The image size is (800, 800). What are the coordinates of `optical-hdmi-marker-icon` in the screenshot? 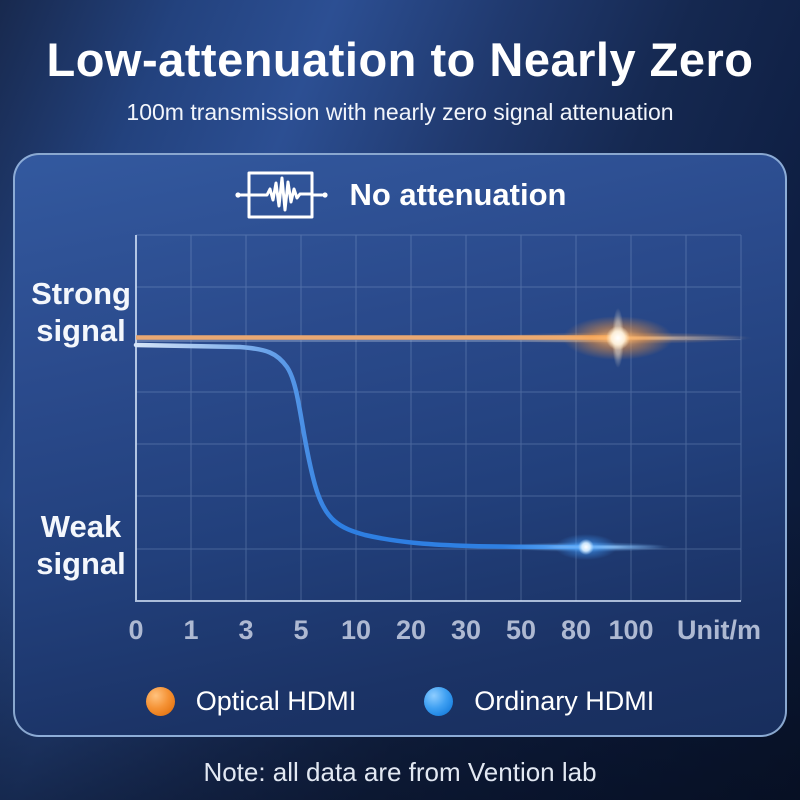 It's located at (160, 701).